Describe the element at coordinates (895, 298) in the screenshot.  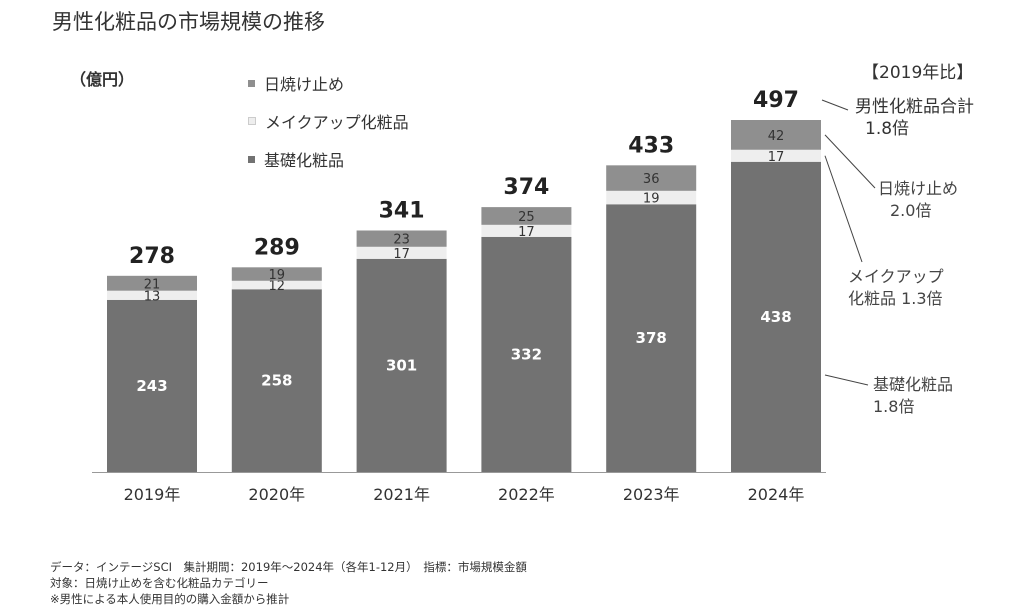
I see `annotation-makeup-line2: 化粧品 1.3倍` at that location.